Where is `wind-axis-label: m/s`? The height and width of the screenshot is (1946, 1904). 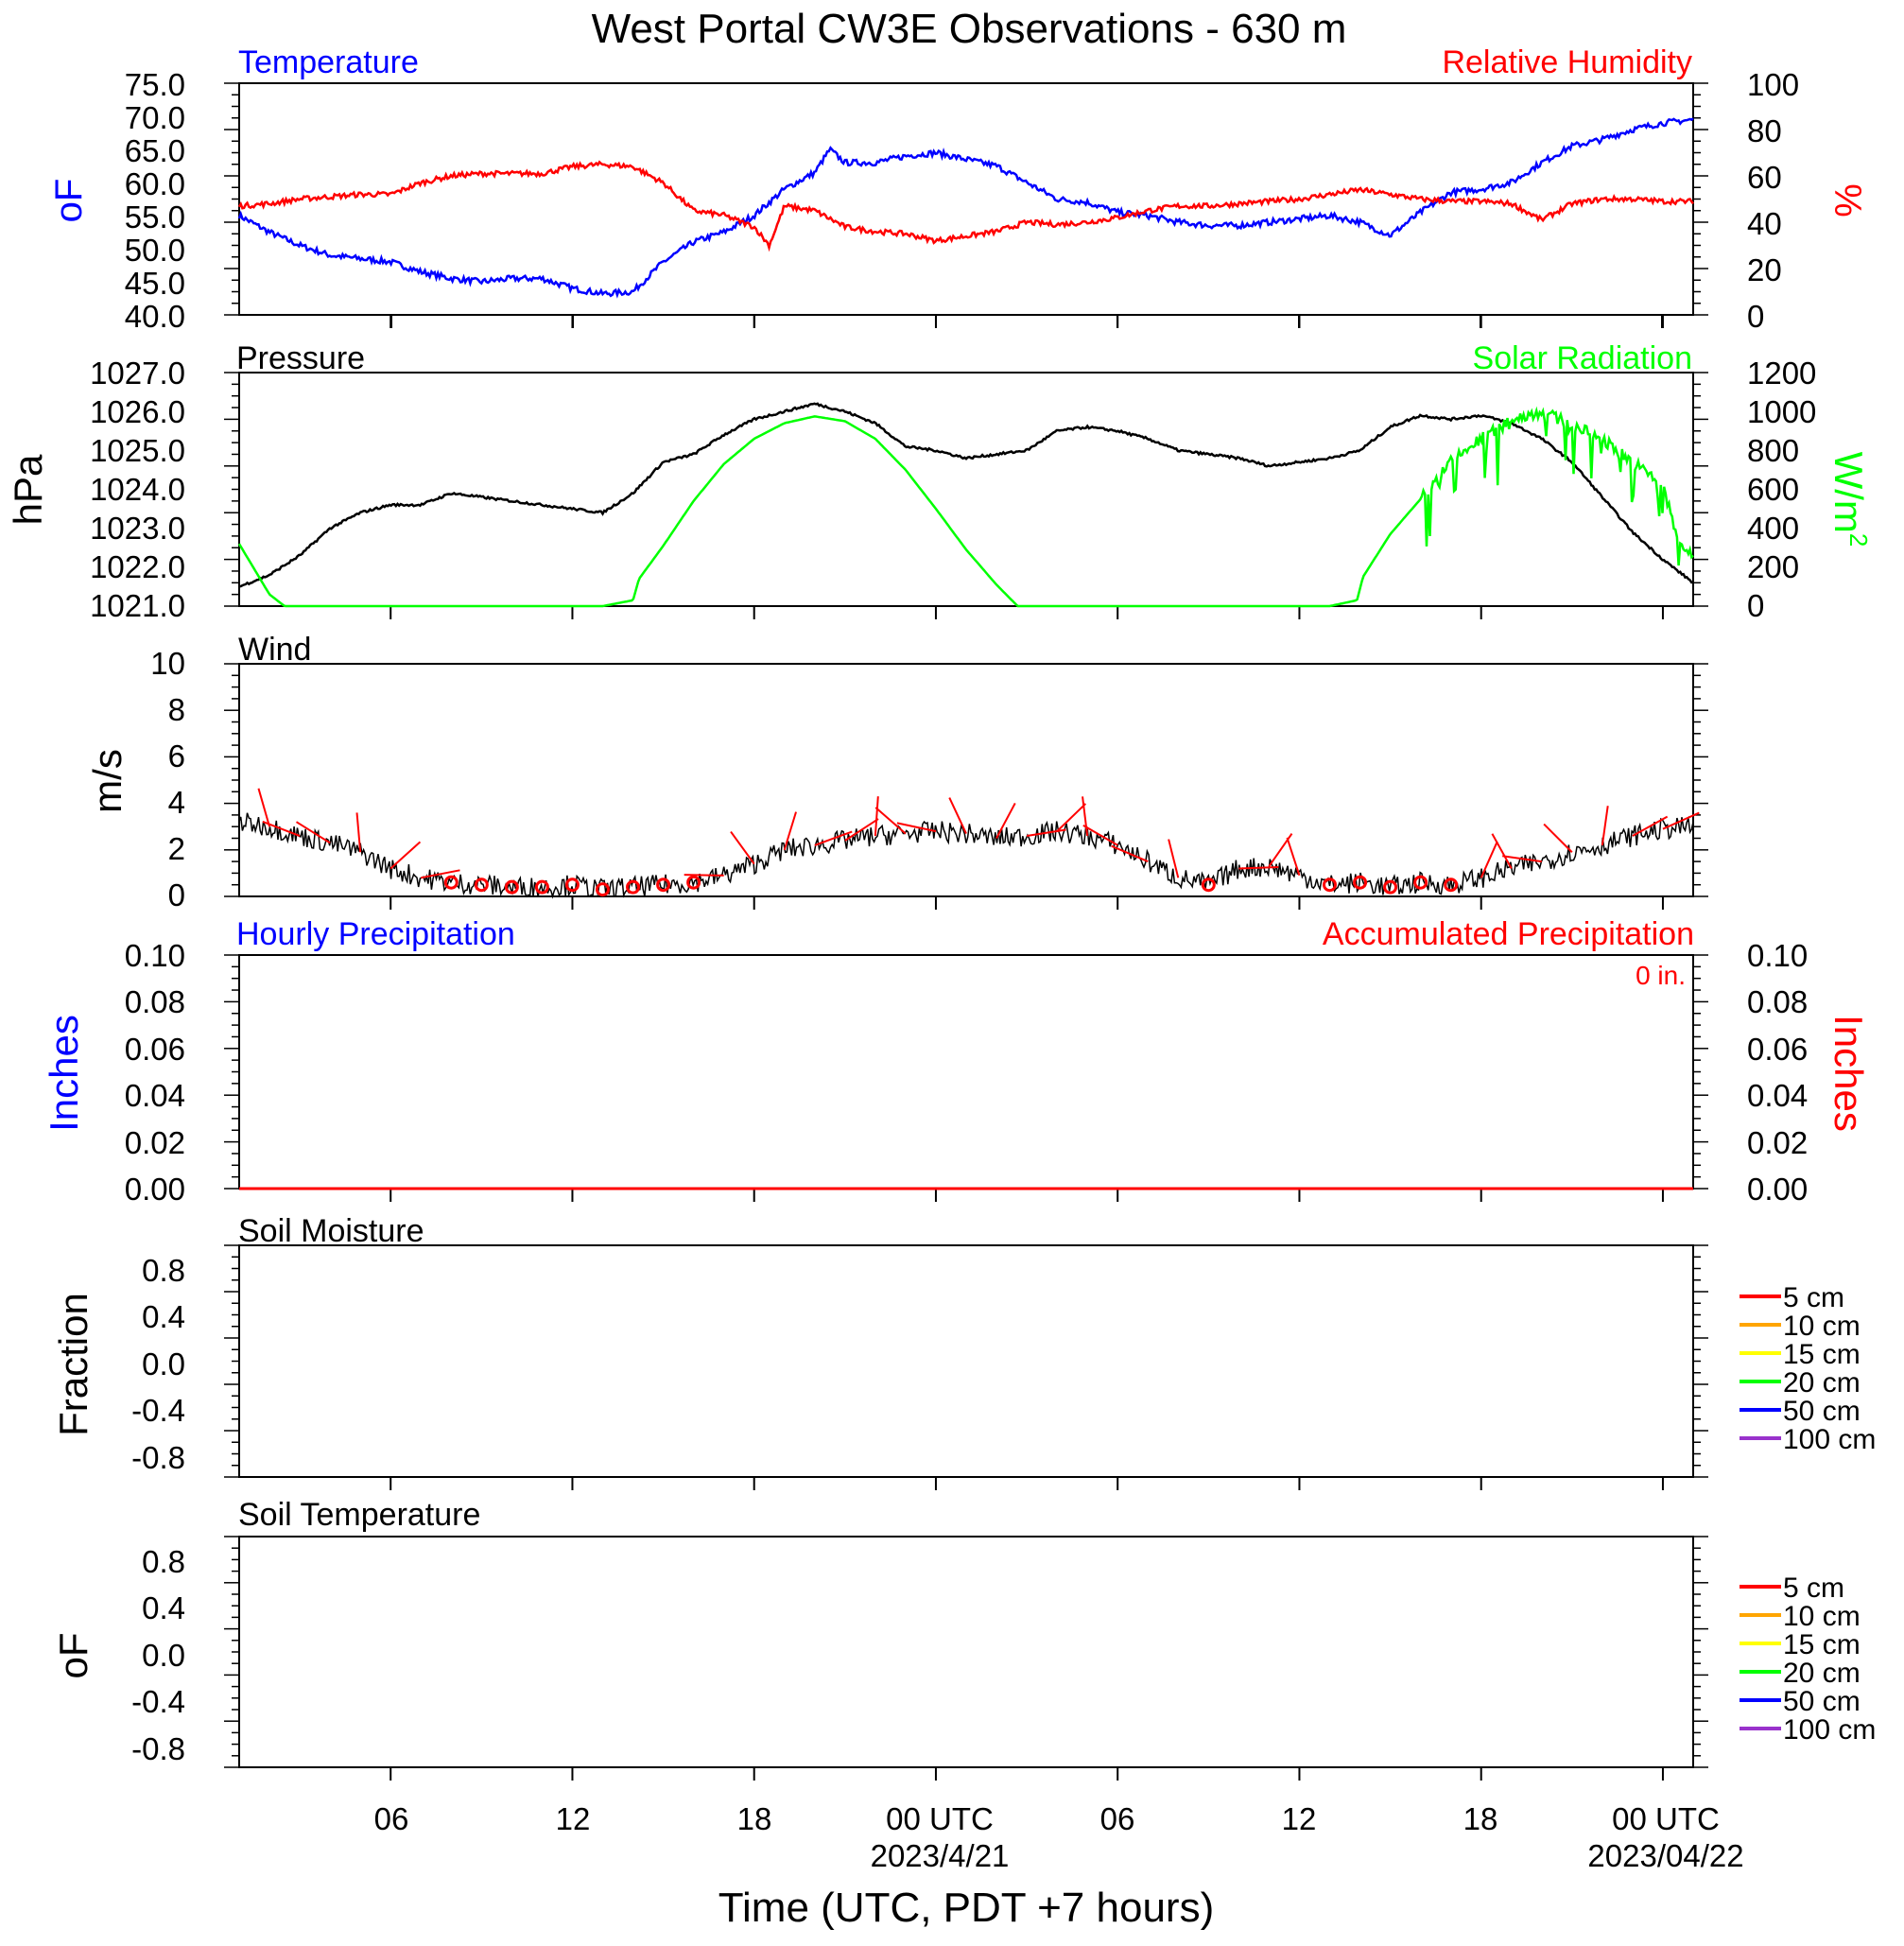
wind-axis-label: m/s is located at coordinates (107, 781).